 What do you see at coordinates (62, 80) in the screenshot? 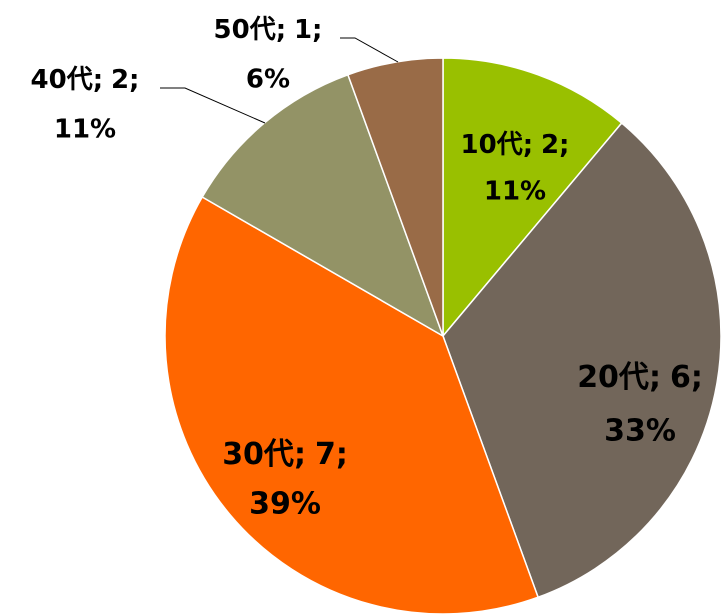
I see `label-category: 40代` at bounding box center [62, 80].